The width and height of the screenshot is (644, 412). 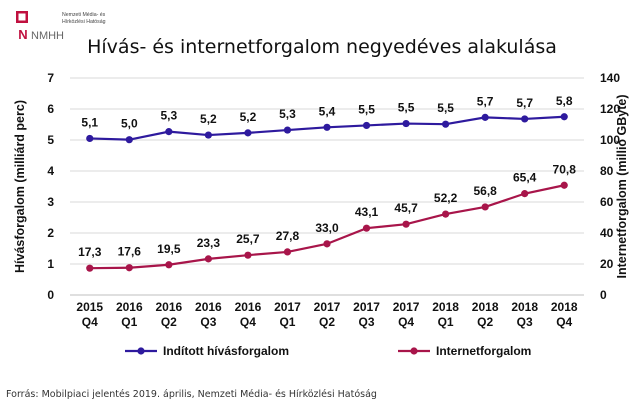 I want to click on calls-data-label: 5,2, so click(x=208, y=119).